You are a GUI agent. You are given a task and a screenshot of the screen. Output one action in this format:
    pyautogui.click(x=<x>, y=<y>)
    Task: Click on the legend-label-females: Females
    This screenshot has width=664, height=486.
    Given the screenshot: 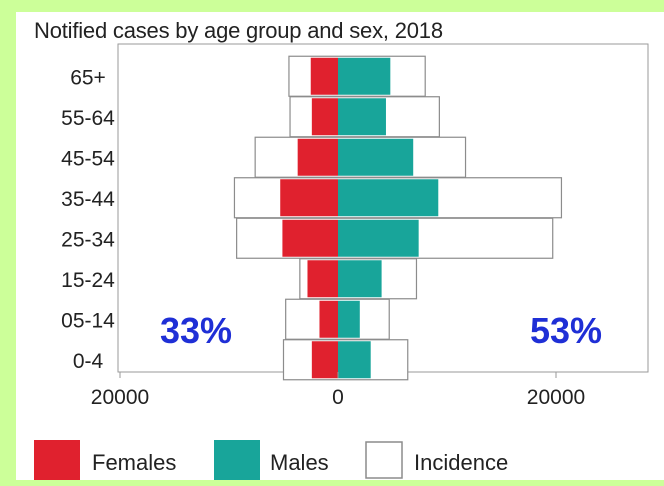 What is the action you would take?
    pyautogui.click(x=134, y=462)
    